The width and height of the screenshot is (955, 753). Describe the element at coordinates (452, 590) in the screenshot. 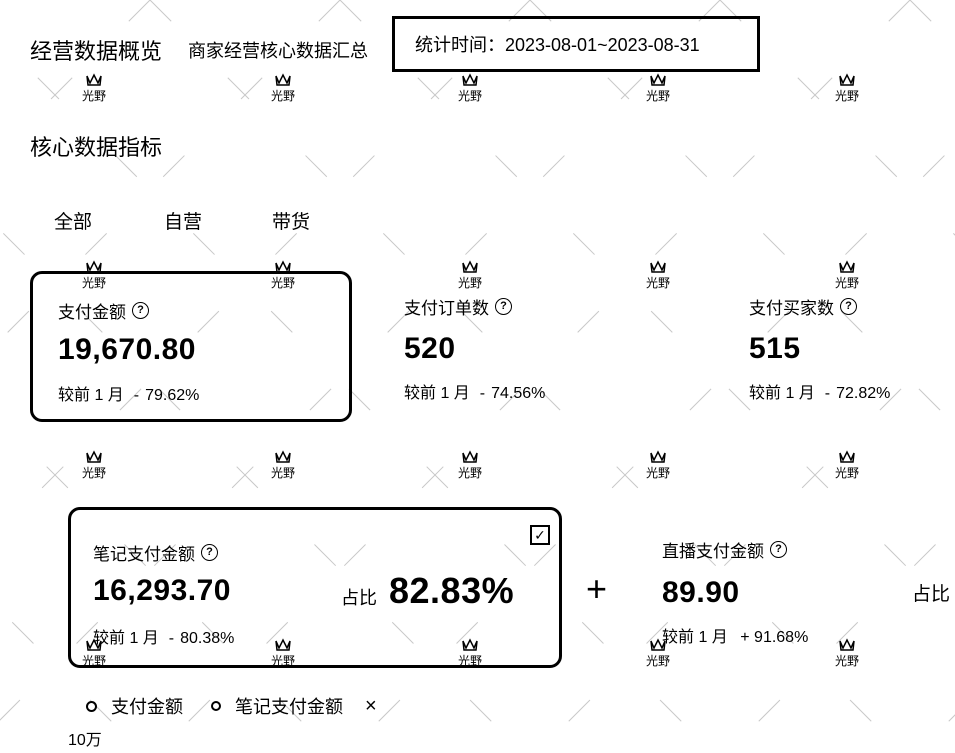

I see `share-value: 82.83%` at that location.